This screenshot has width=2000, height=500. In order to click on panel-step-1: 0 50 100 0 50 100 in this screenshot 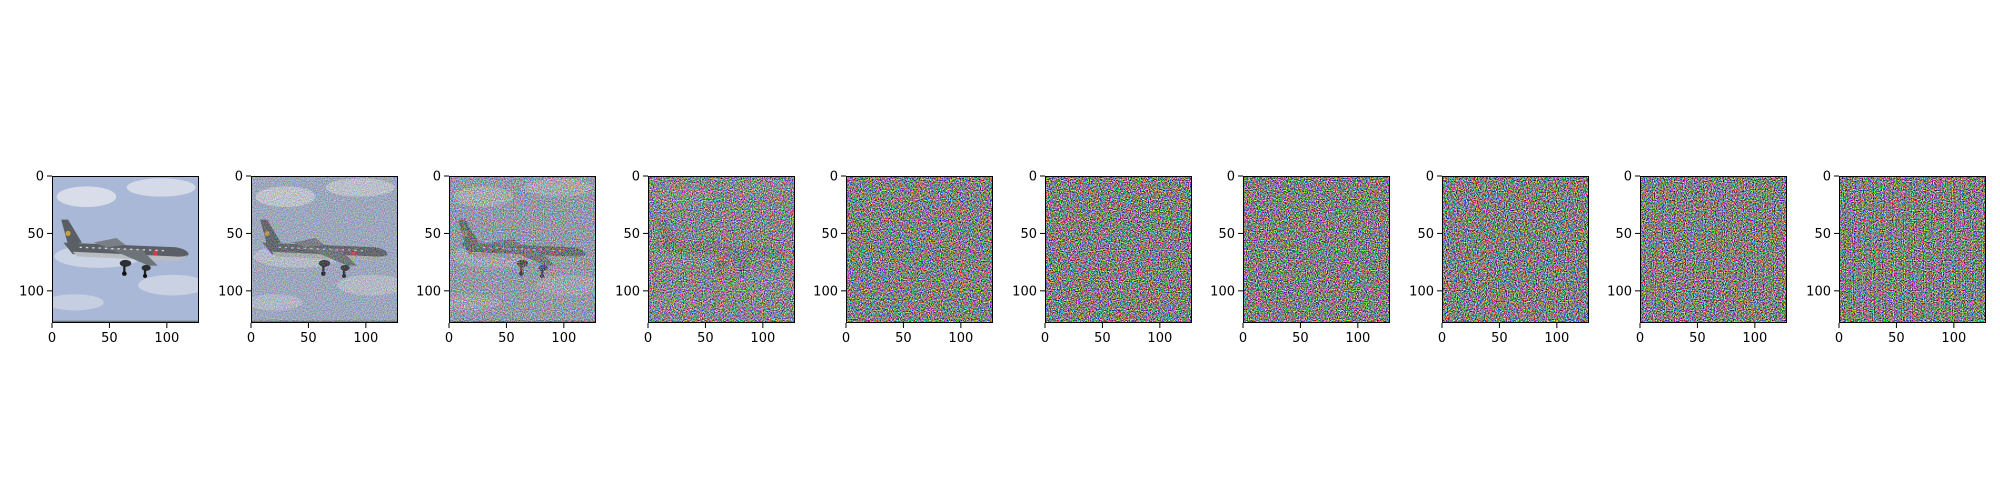, I will do `click(308, 258)`.